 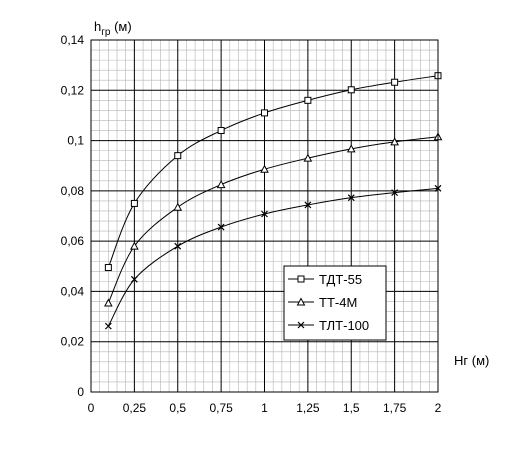 What do you see at coordinates (264, 408) in the screenshot?
I see `x-tick-label: 1` at bounding box center [264, 408].